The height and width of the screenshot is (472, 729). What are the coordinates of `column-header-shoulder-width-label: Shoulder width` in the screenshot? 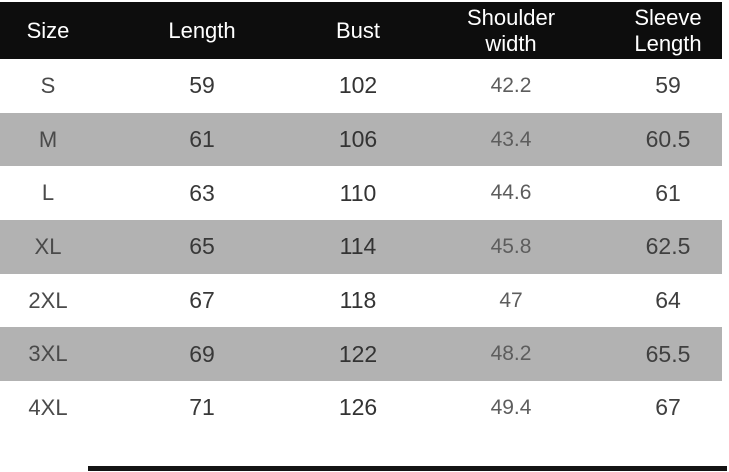 It's located at (511, 30).